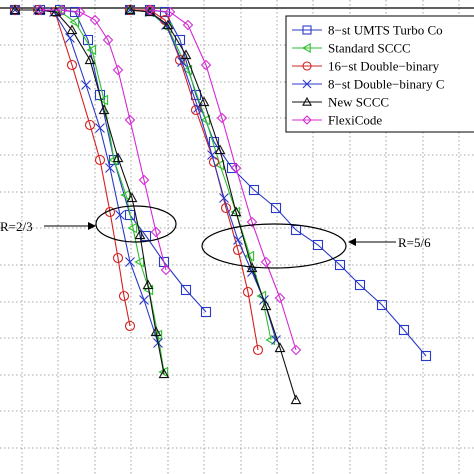  What do you see at coordinates (358, 102) in the screenshot?
I see `legend-label-4: New SCCC` at bounding box center [358, 102].